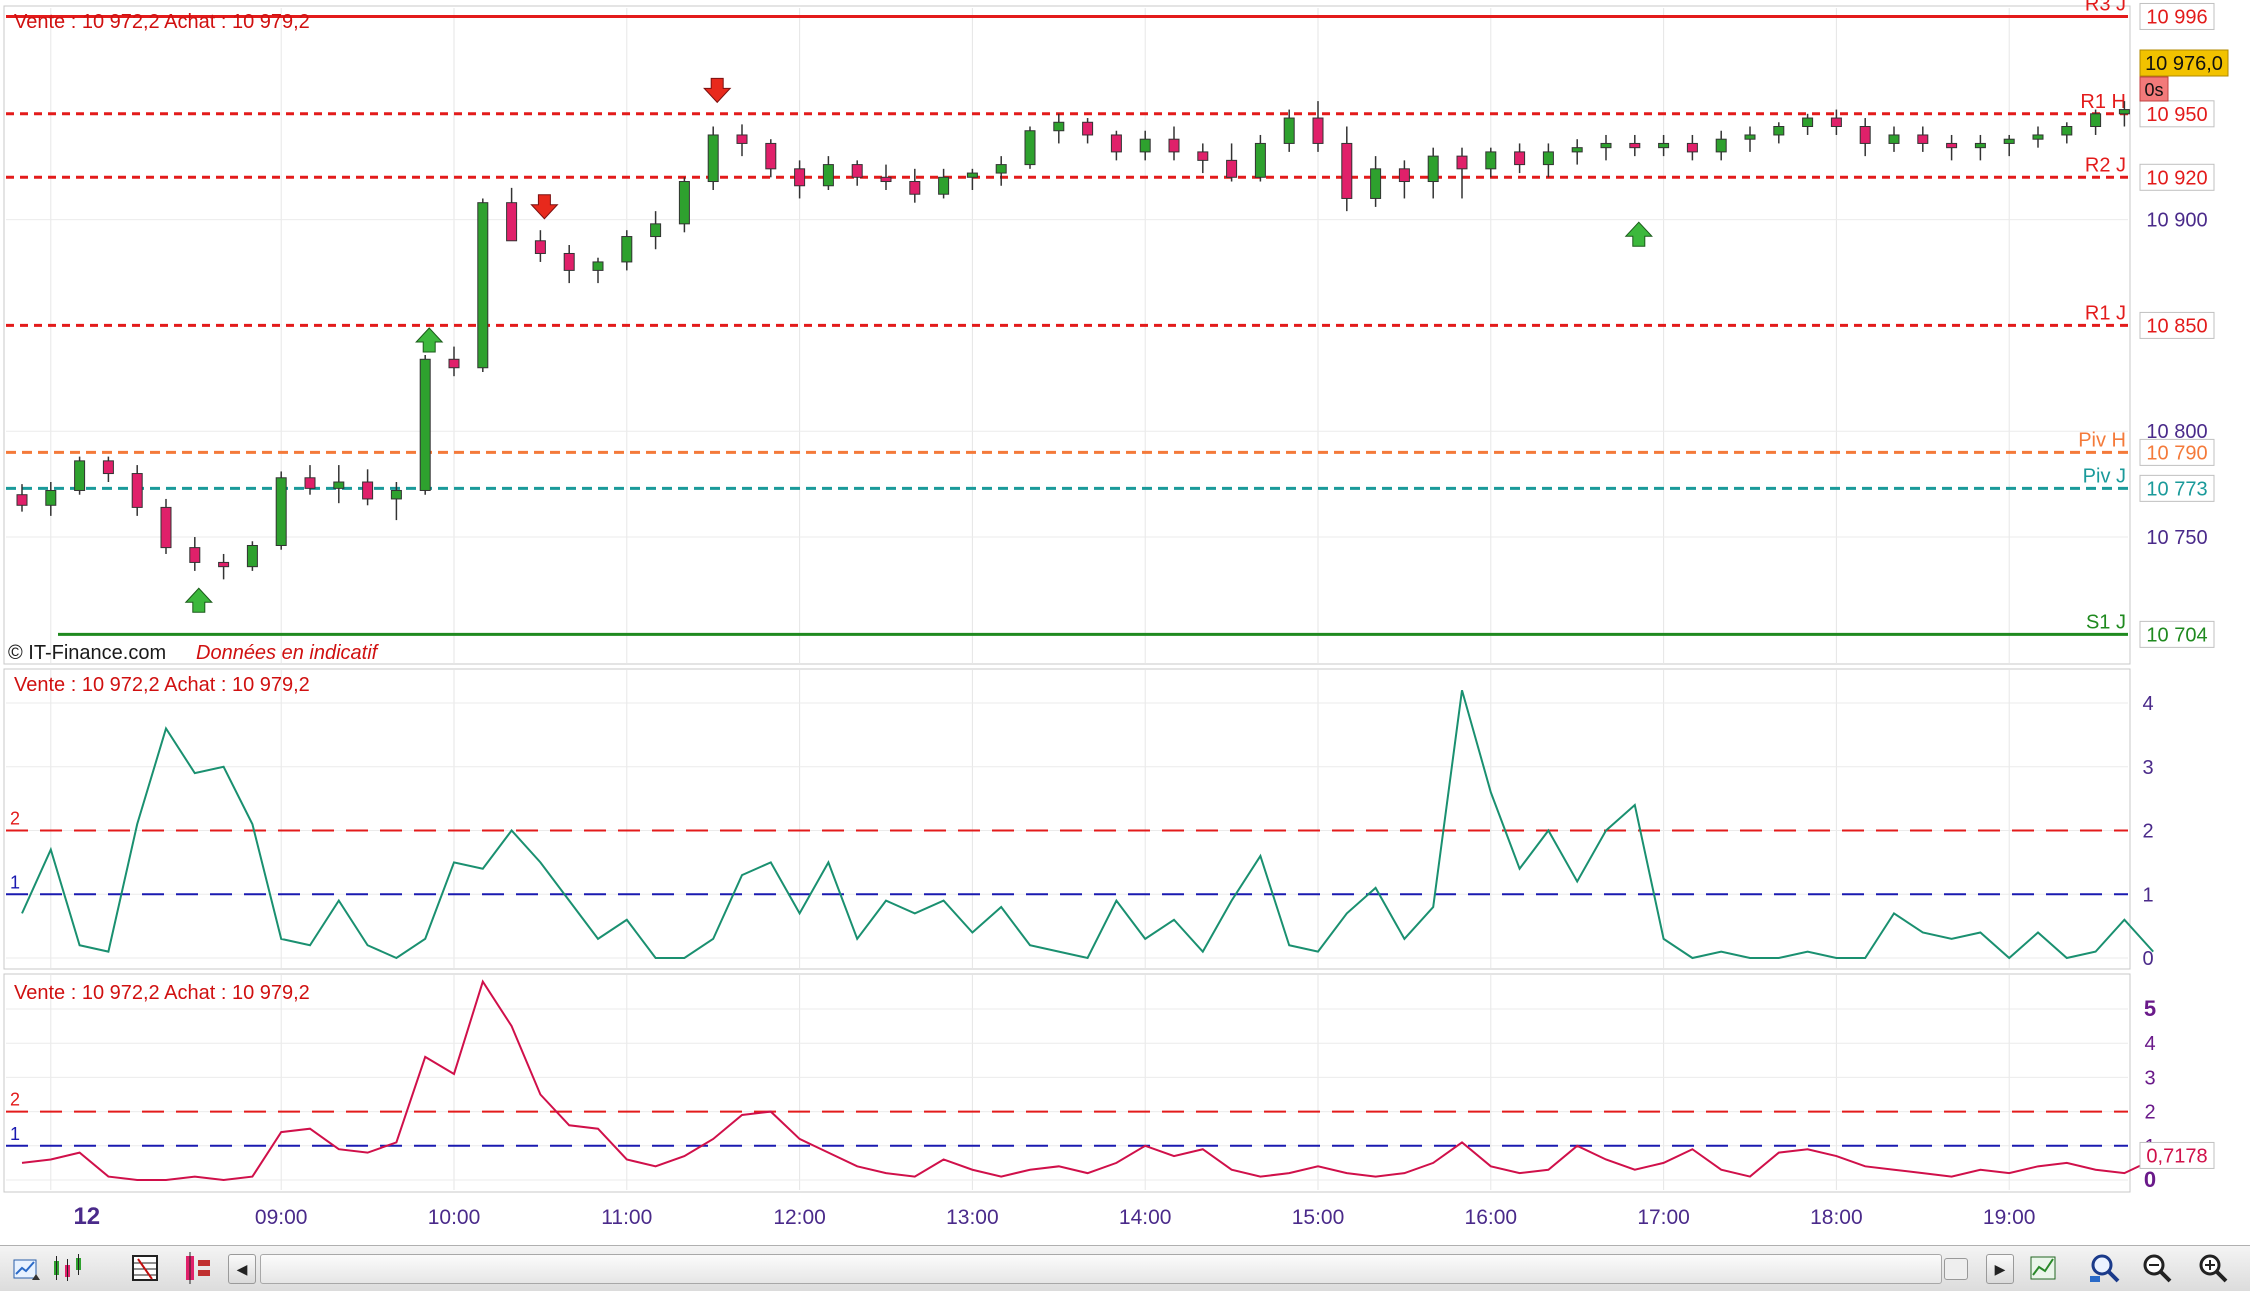 This screenshot has height=1291, width=2250. What do you see at coordinates (242, 1269) in the screenshot?
I see `scroll-left-icon: ◀` at bounding box center [242, 1269].